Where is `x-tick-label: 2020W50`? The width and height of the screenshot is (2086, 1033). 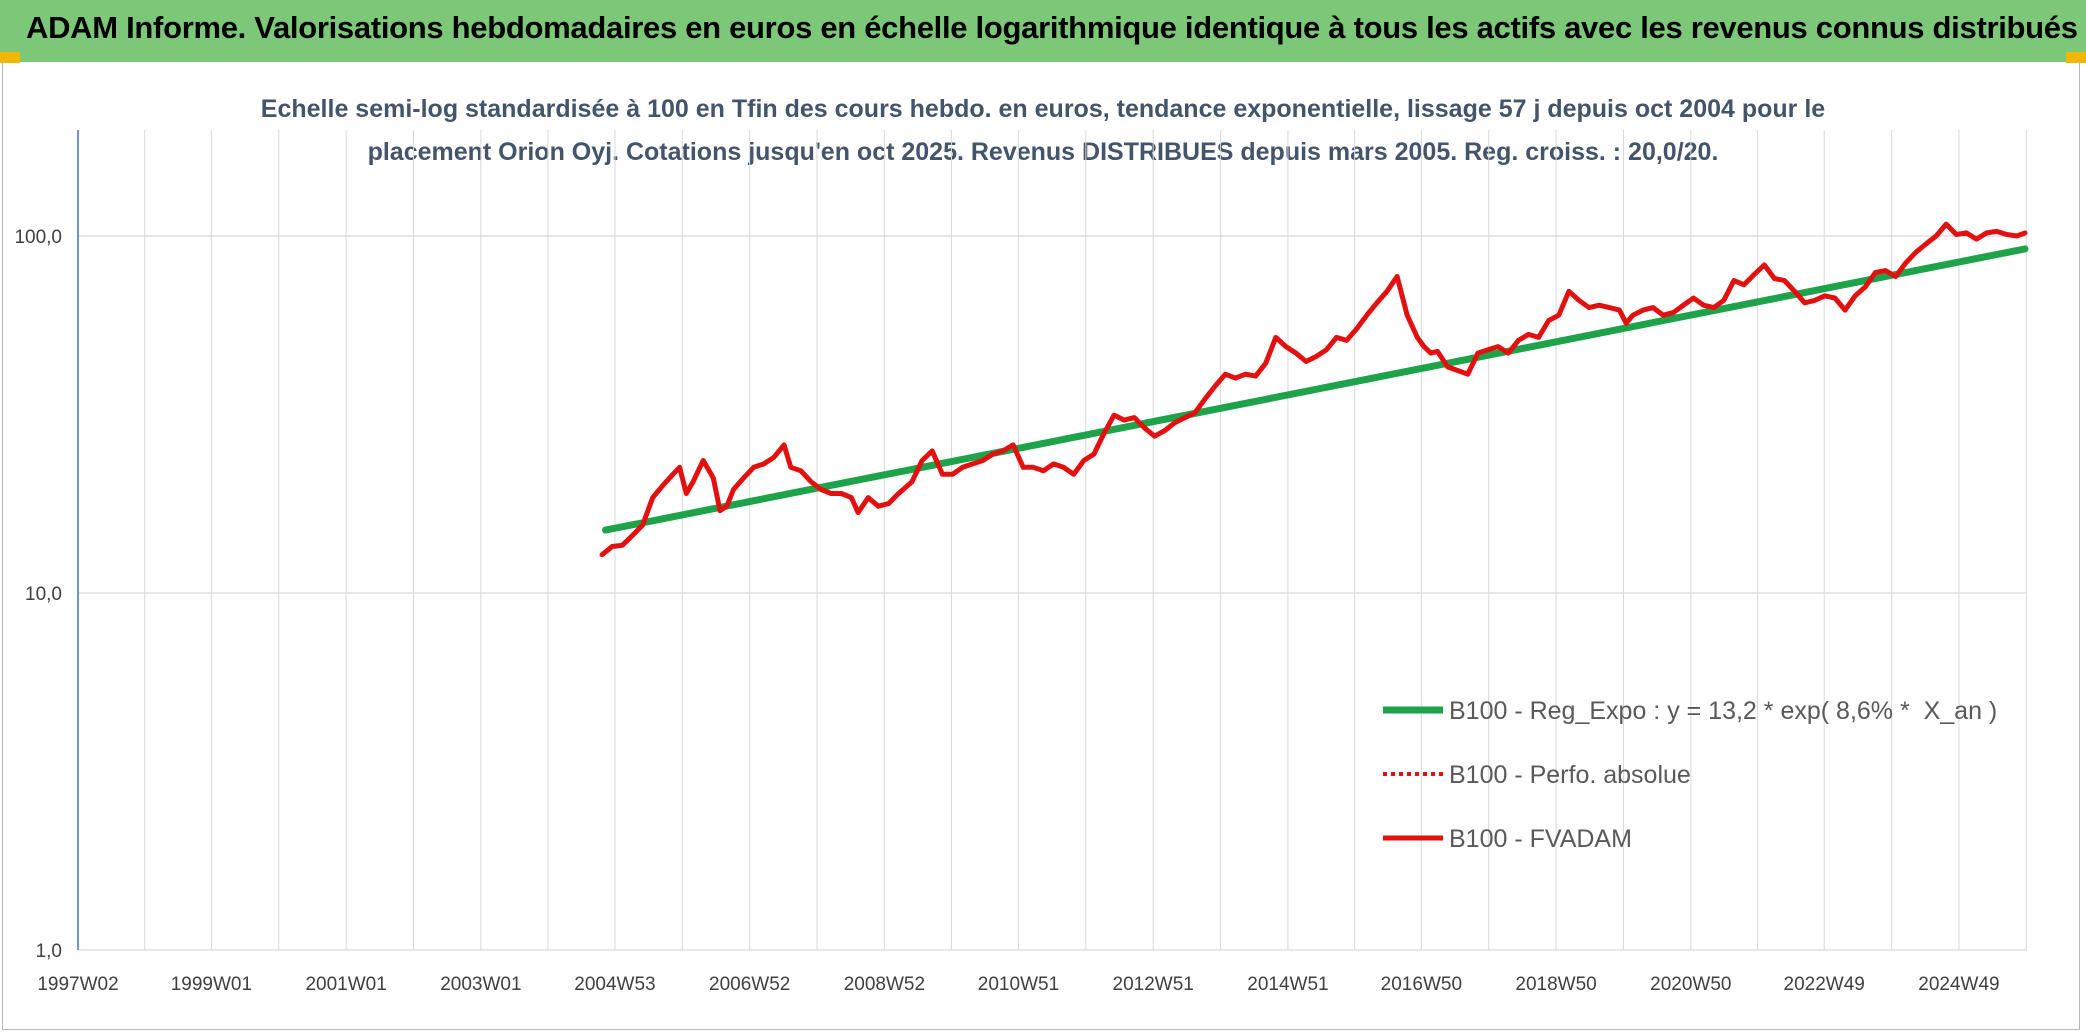
x-tick-label: 2020W50 is located at coordinates (1690, 984).